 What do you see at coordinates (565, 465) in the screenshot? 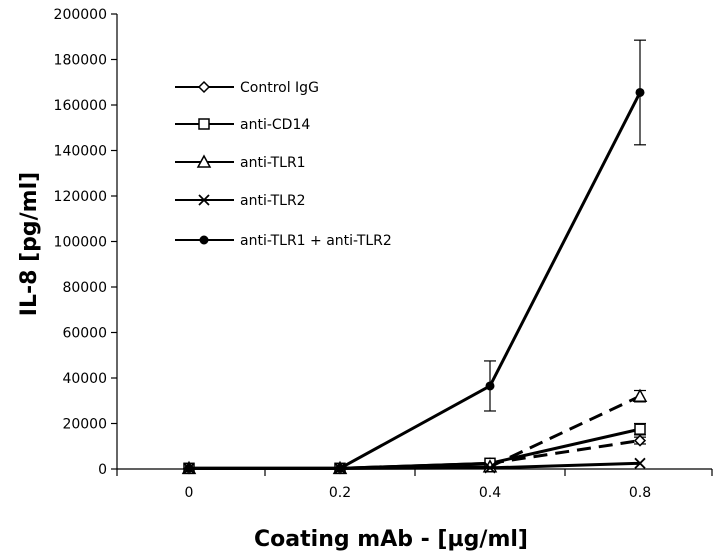
I see `series-line-anti-tlr2` at bounding box center [565, 465].